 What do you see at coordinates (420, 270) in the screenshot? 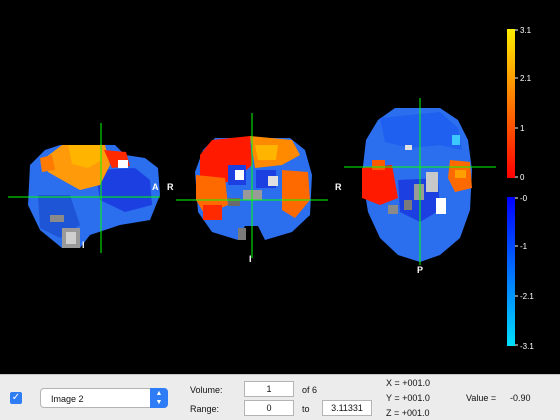
I see `axial-posterior-label: P` at bounding box center [420, 270].